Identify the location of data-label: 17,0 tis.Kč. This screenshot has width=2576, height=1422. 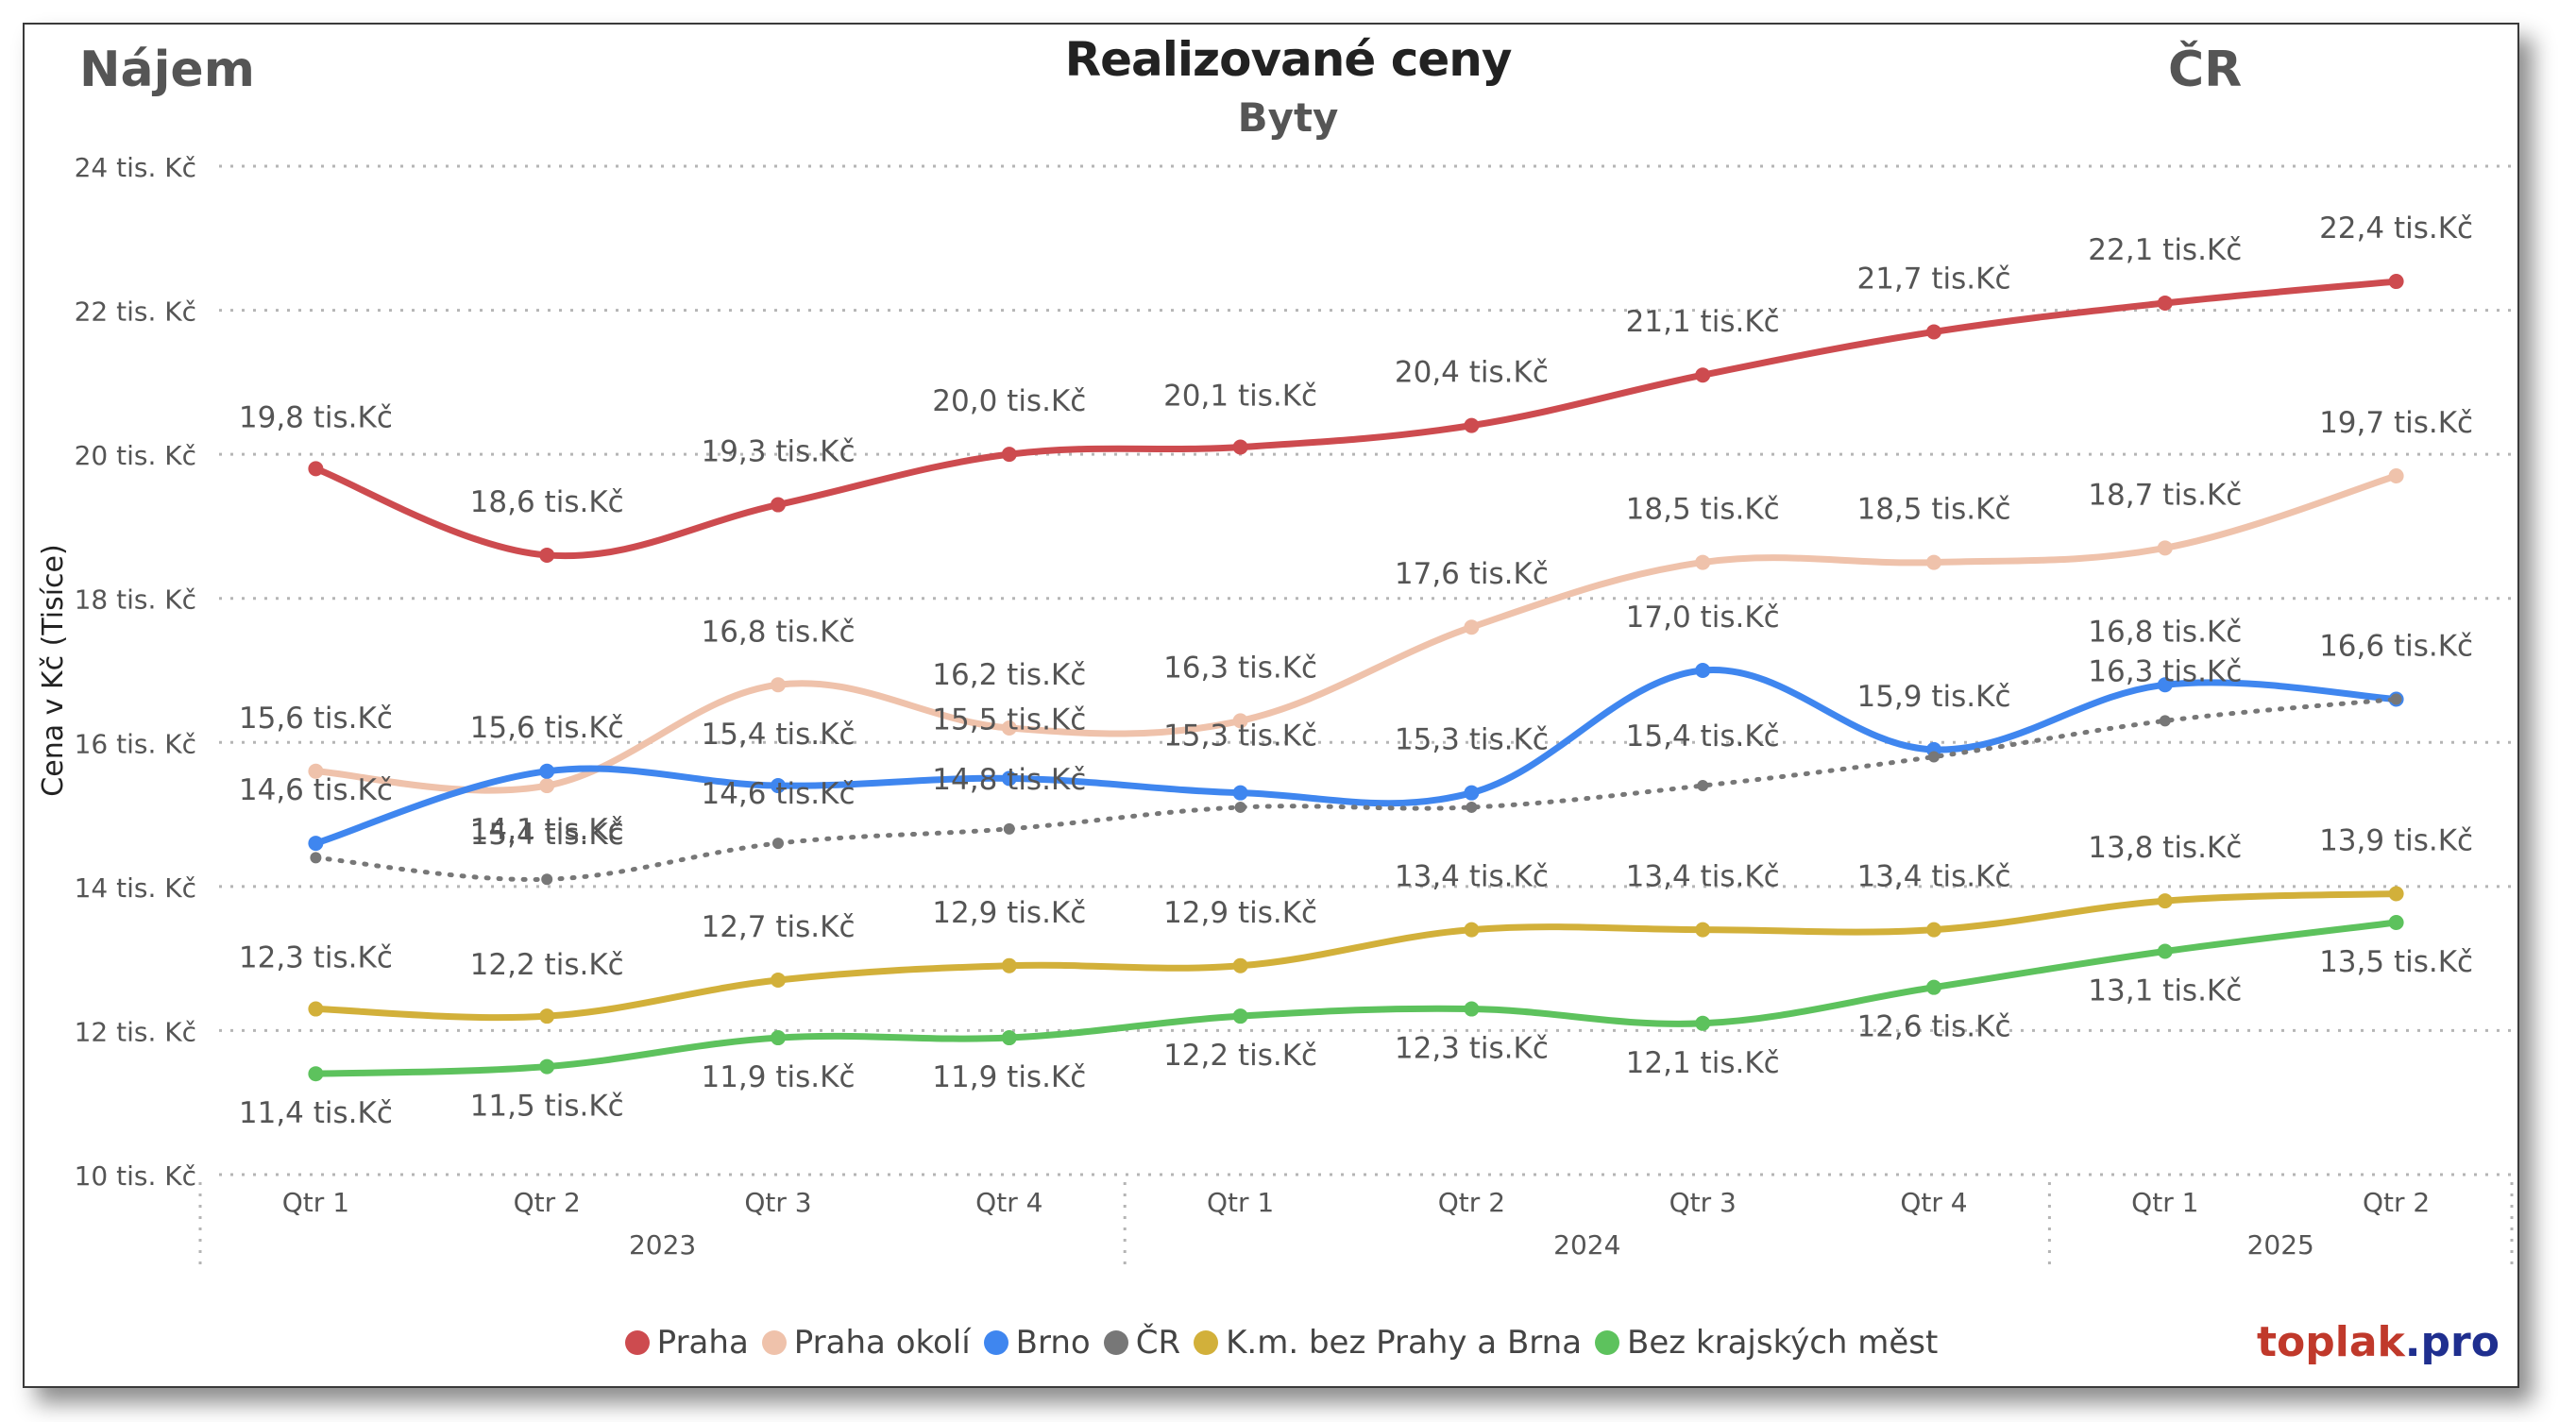
(1703, 618).